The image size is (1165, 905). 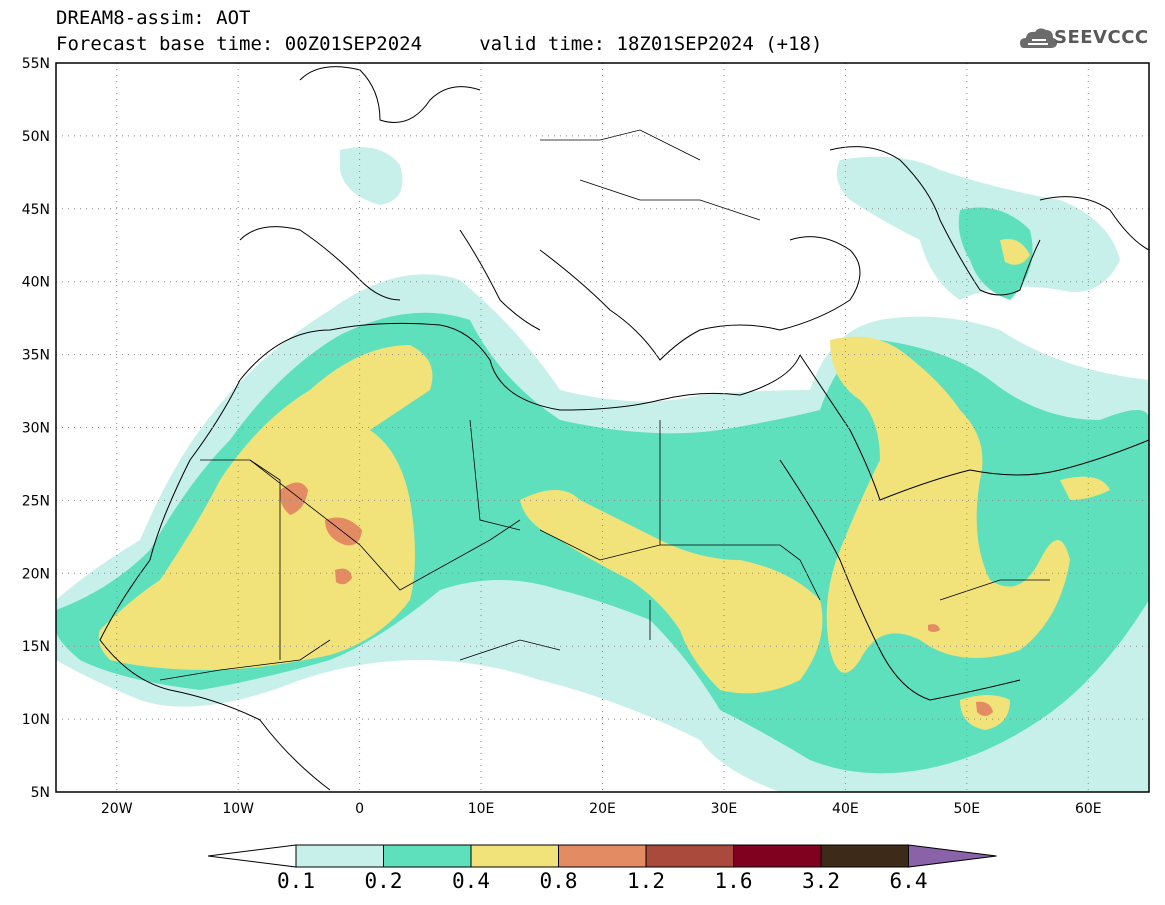 What do you see at coordinates (909, 881) in the screenshot?
I see `colorbar-tick-label: 6.4` at bounding box center [909, 881].